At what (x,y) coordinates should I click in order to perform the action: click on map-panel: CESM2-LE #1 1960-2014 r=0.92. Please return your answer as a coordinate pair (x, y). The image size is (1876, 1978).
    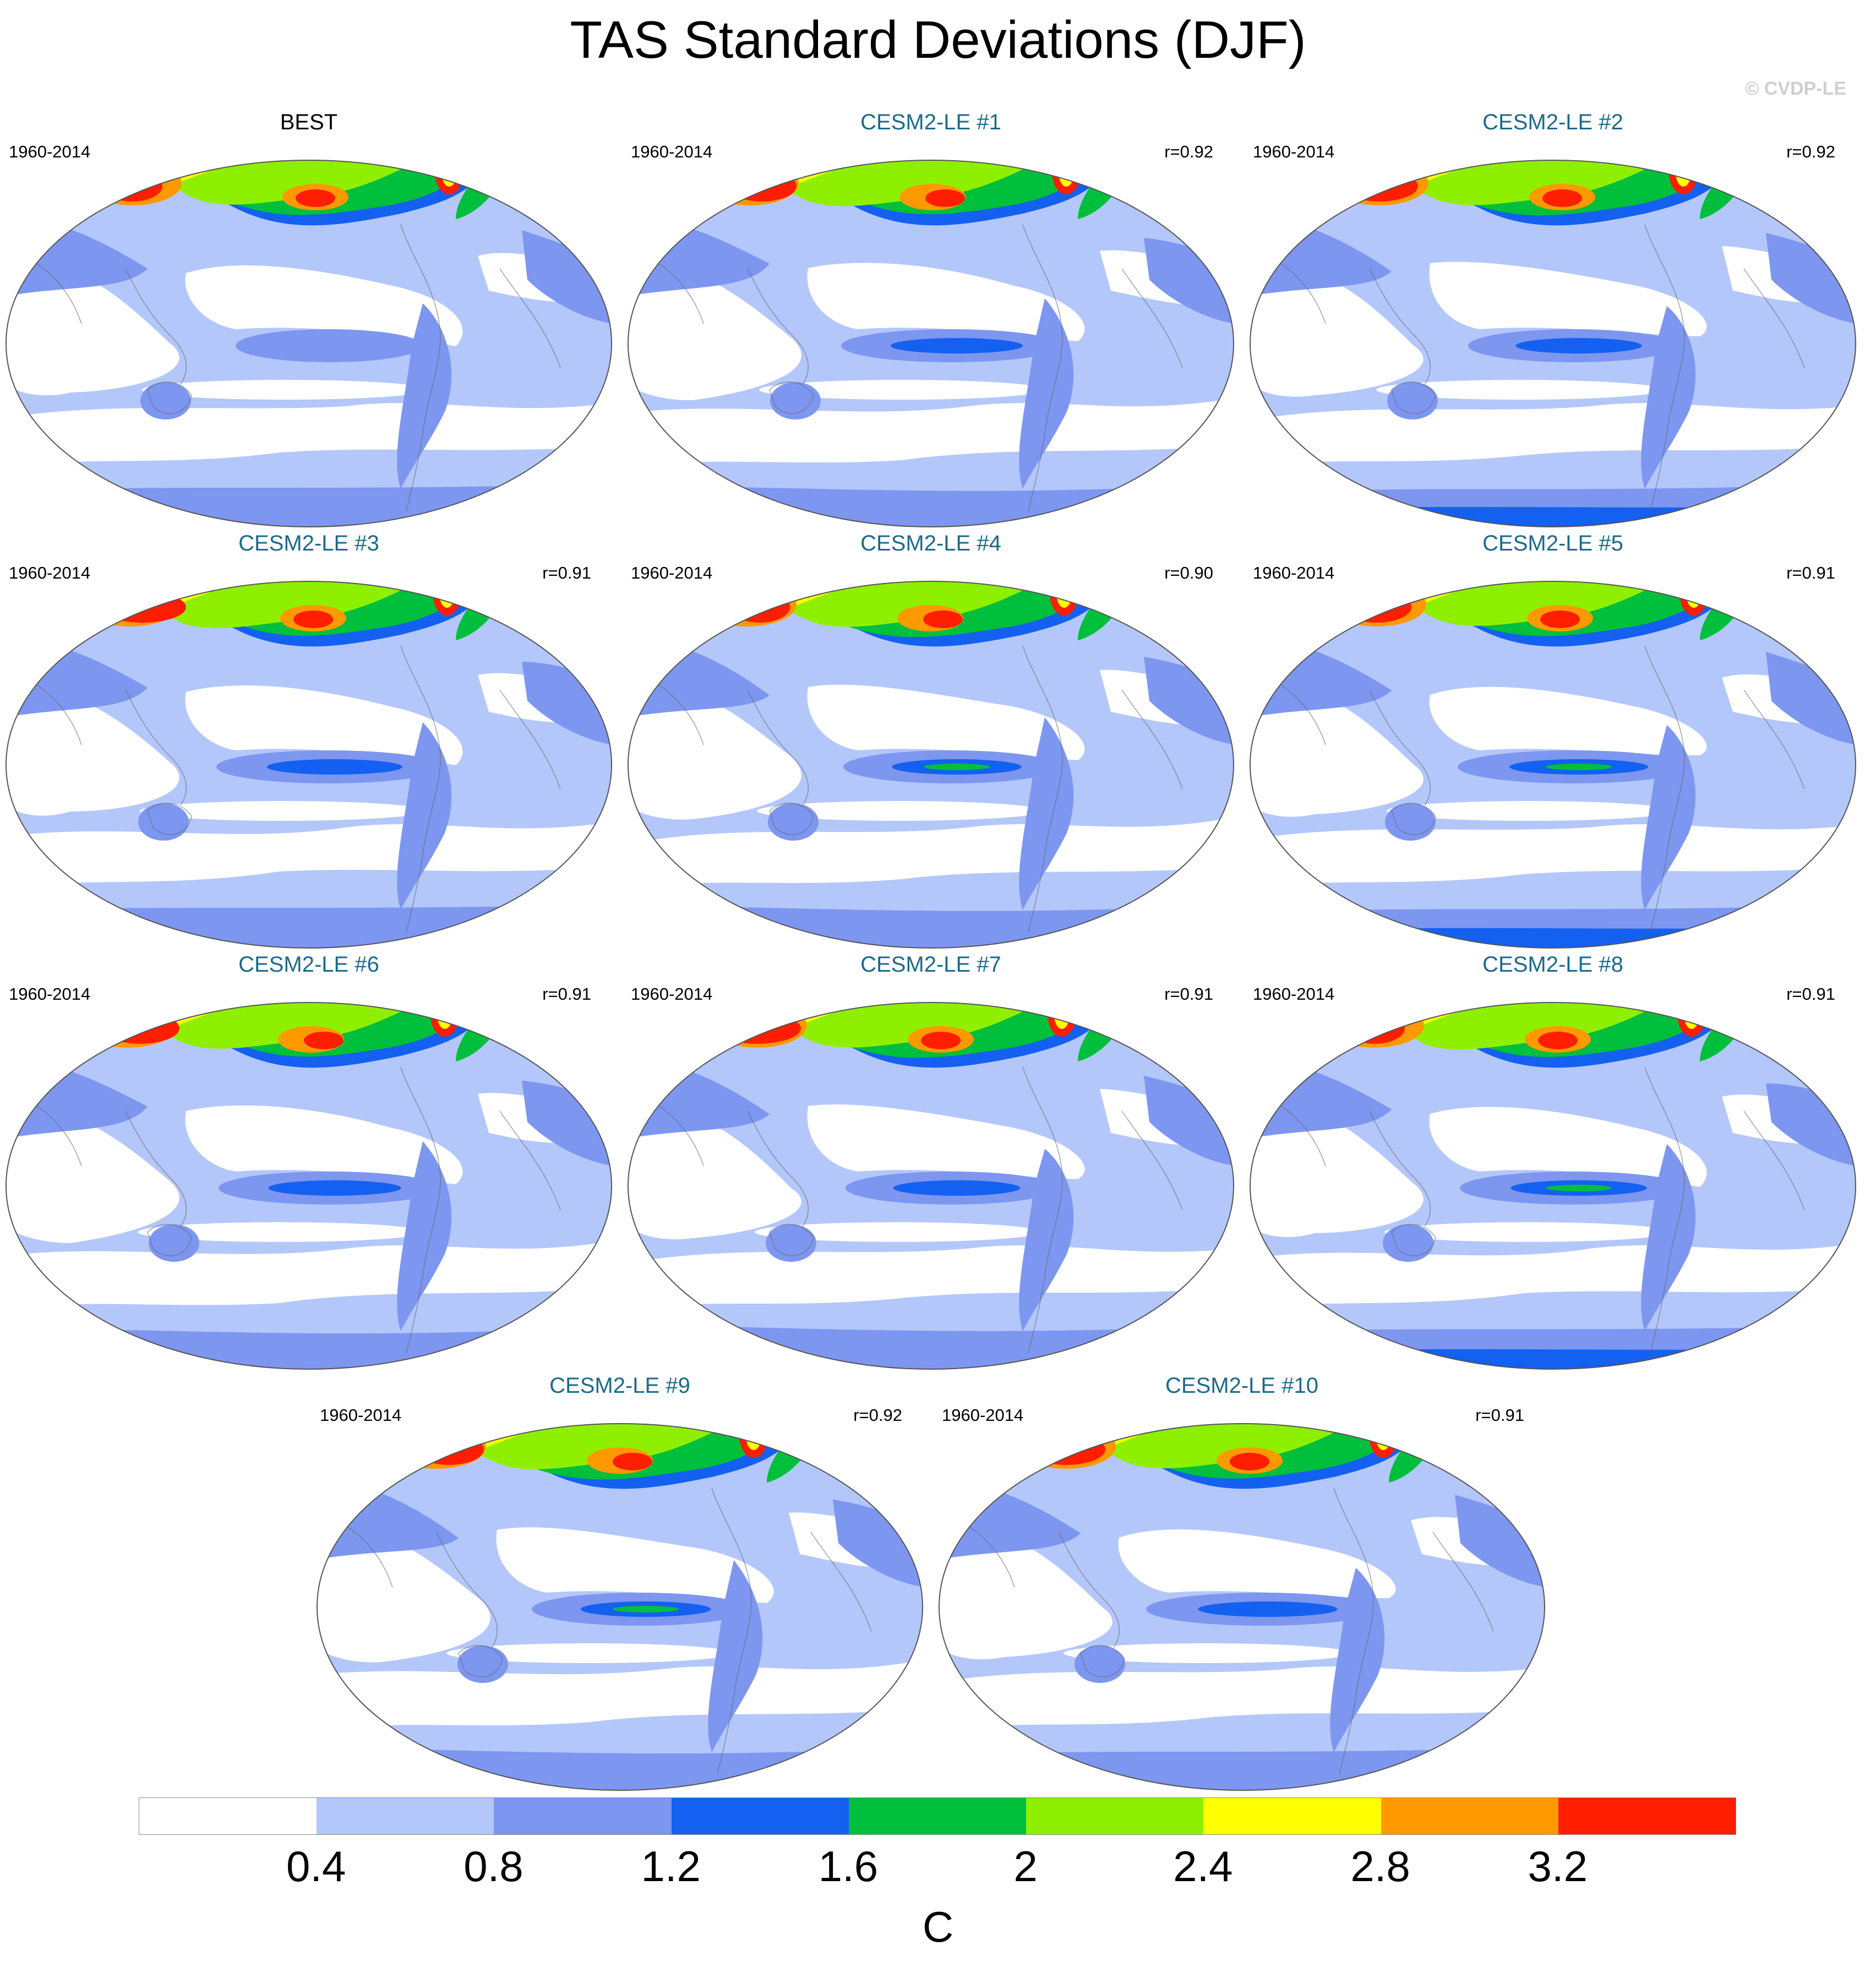
    Looking at the image, I should click on (931, 319).